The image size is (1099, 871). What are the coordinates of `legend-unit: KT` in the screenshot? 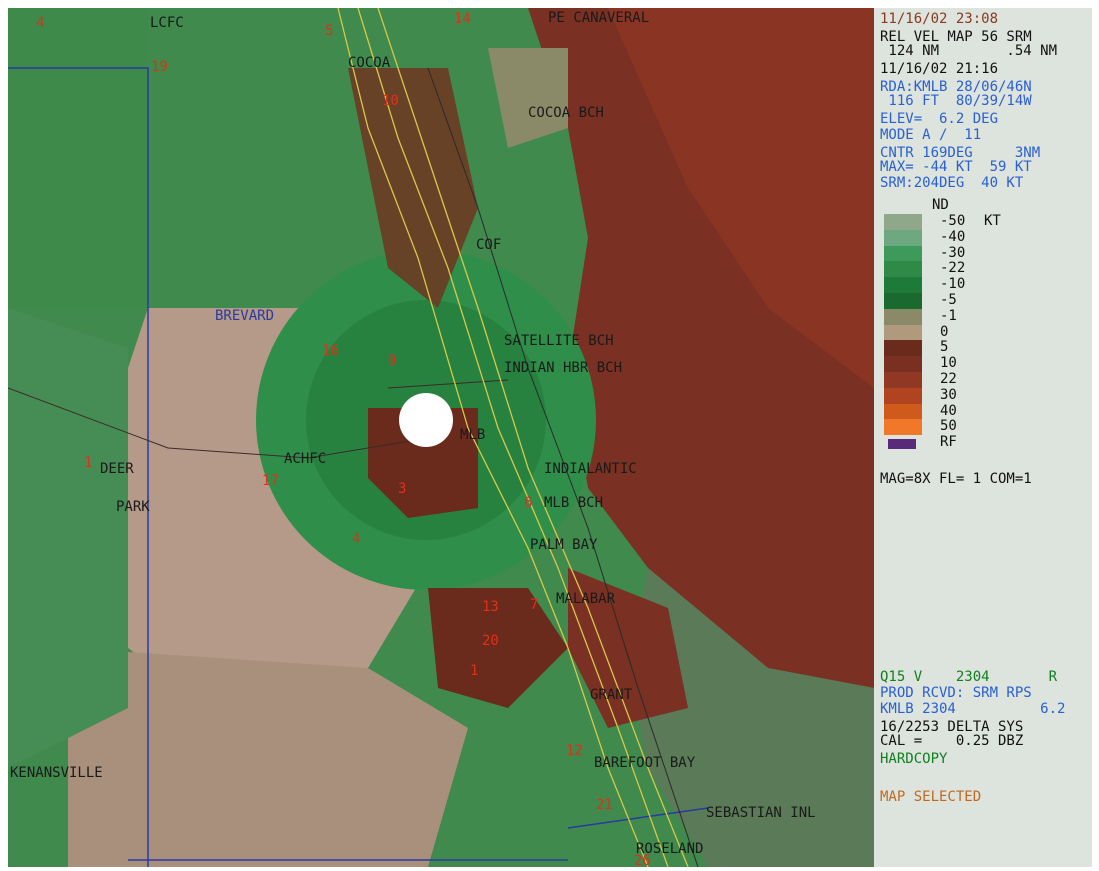 It's located at (992, 221).